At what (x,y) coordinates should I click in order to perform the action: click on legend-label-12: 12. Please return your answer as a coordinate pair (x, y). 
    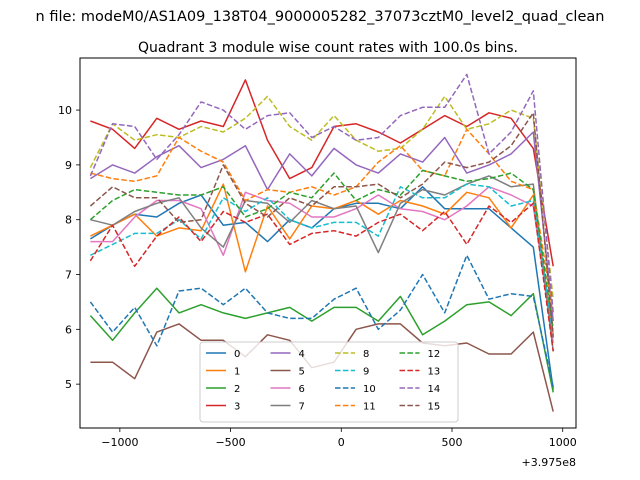
    Looking at the image, I should click on (434, 354).